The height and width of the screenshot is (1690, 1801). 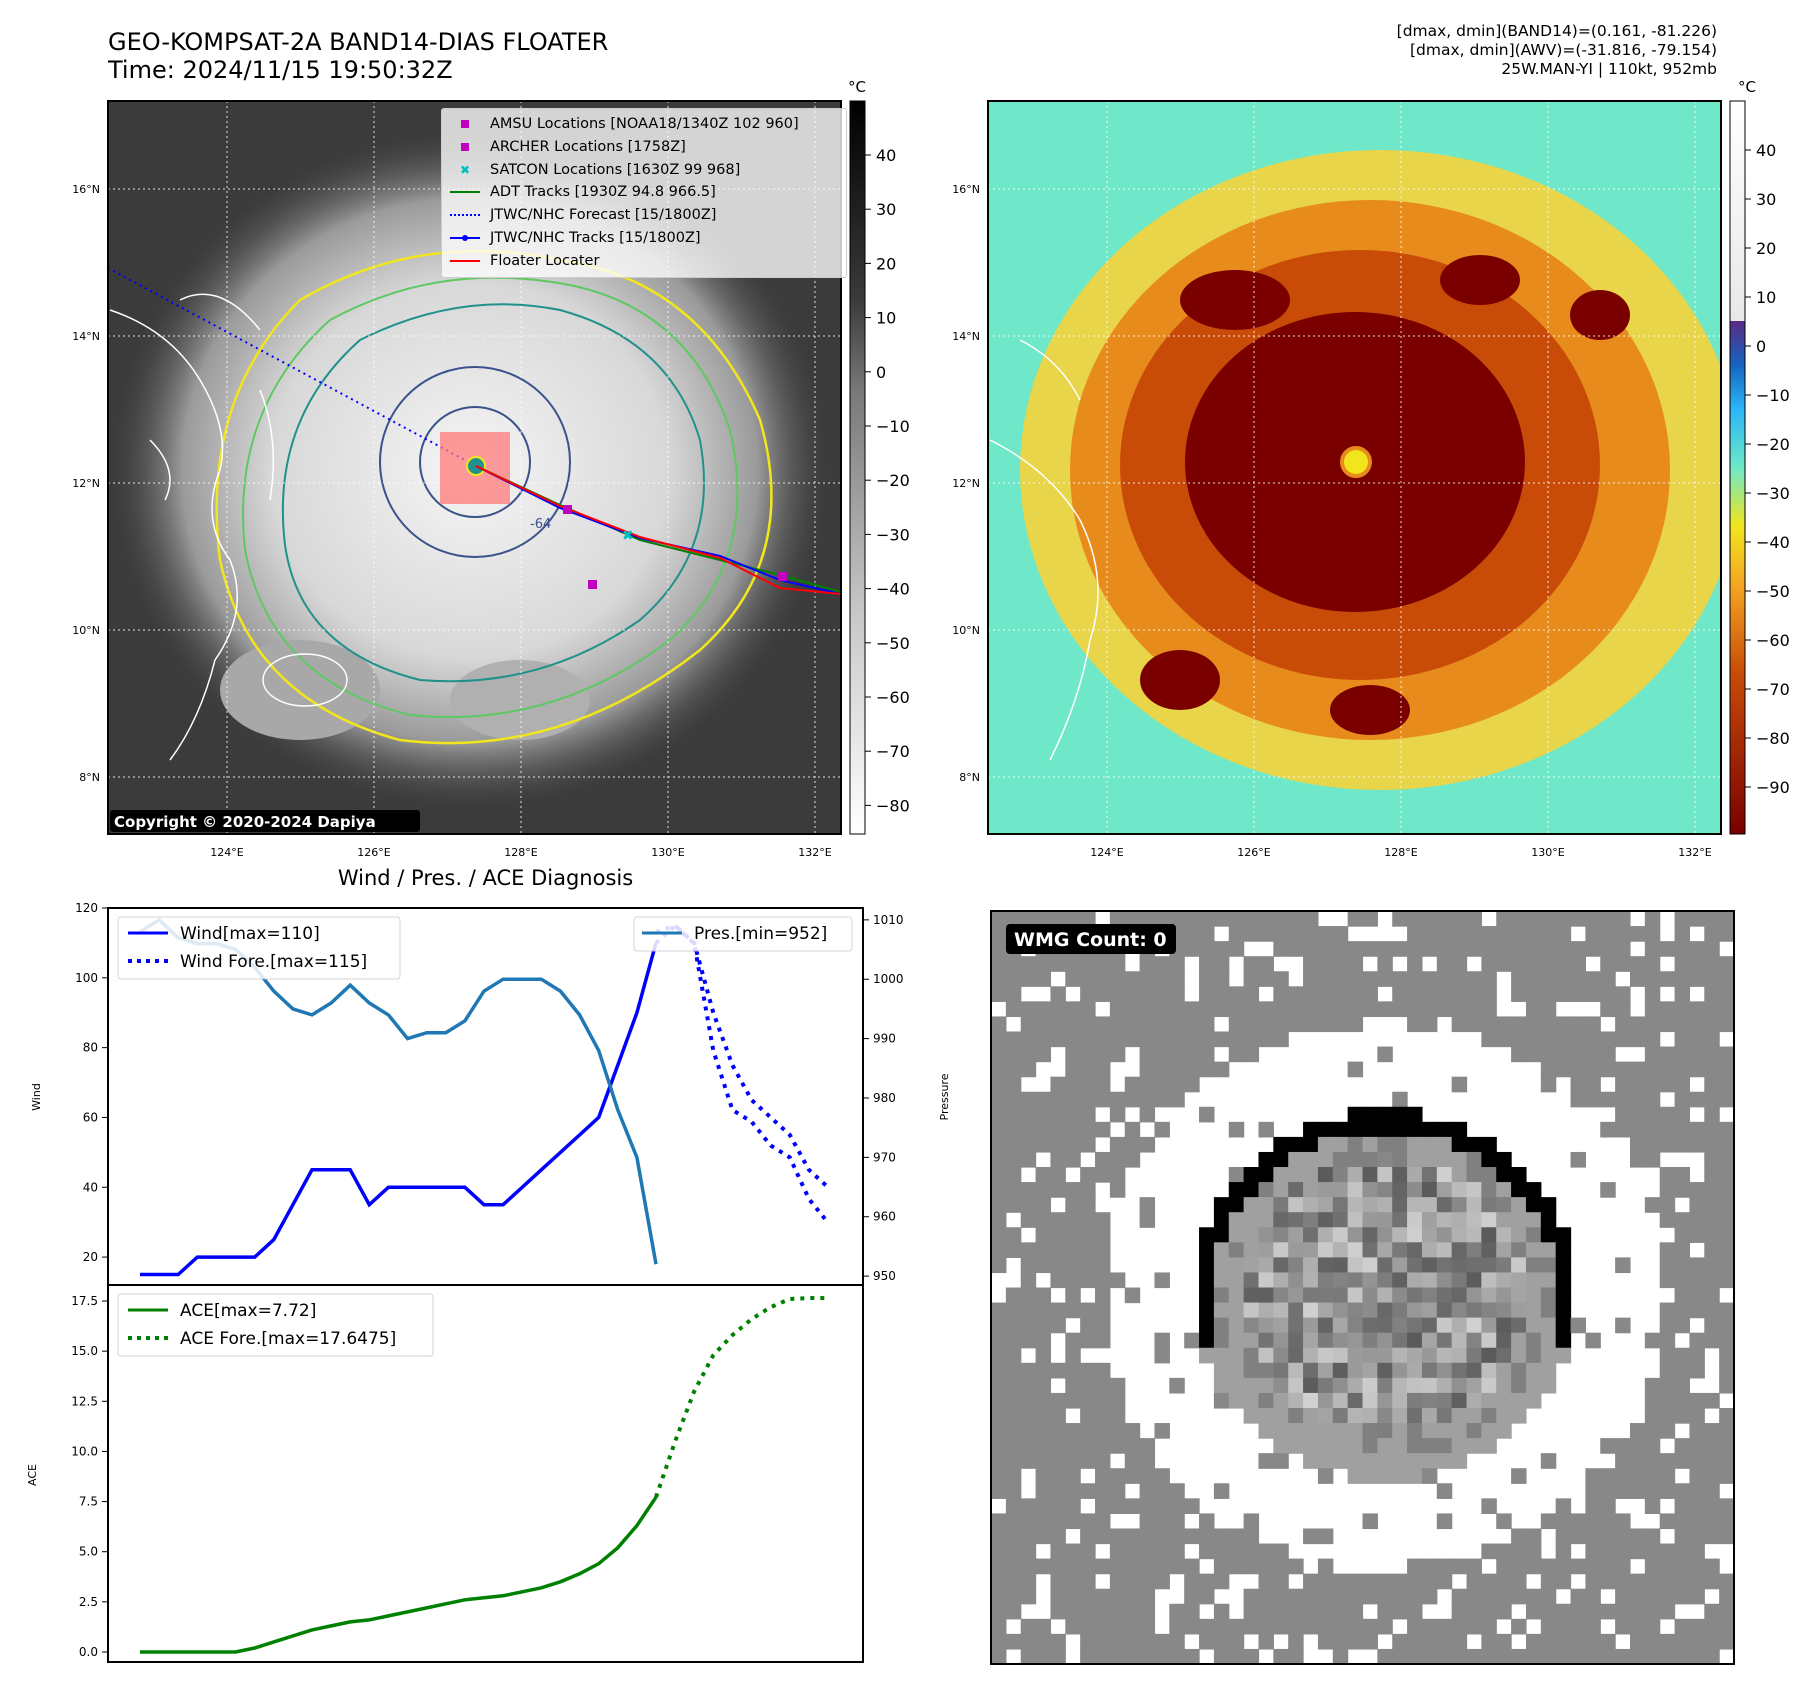 What do you see at coordinates (603, 215) in the screenshot?
I see `legend-label: JTWC/NHC Forecast [15/1800Z]` at bounding box center [603, 215].